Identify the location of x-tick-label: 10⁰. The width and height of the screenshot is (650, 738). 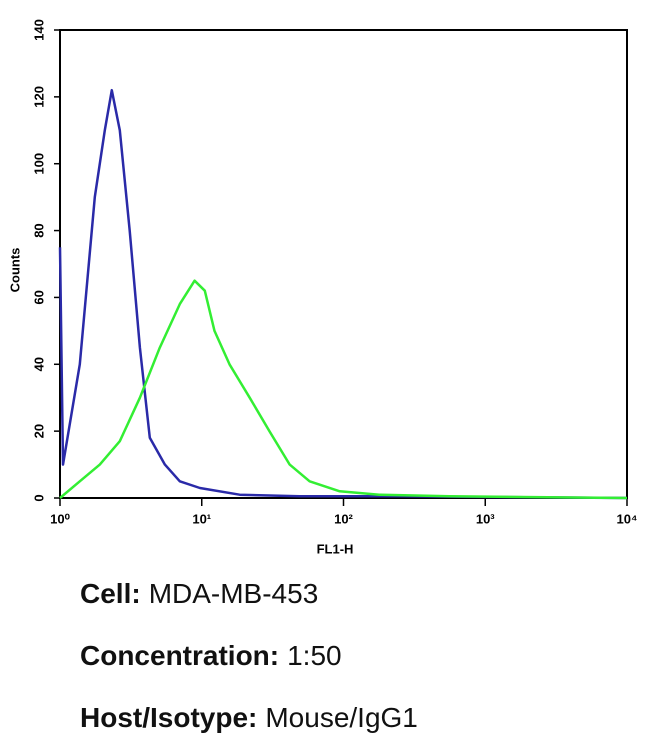
(60, 518).